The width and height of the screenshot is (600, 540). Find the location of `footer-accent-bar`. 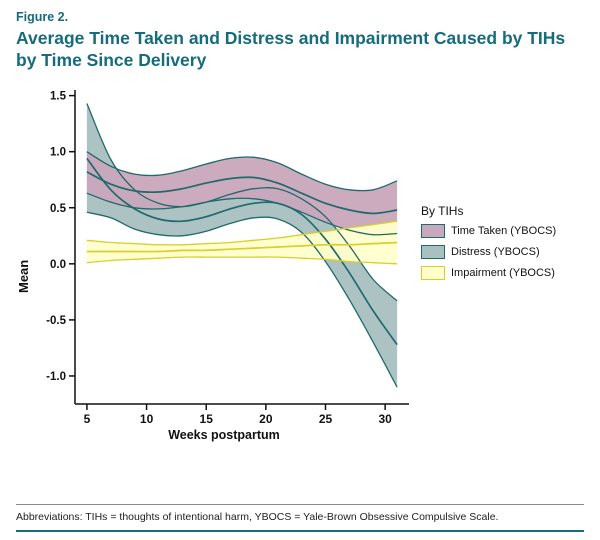

footer-accent-bar is located at coordinates (300, 530).